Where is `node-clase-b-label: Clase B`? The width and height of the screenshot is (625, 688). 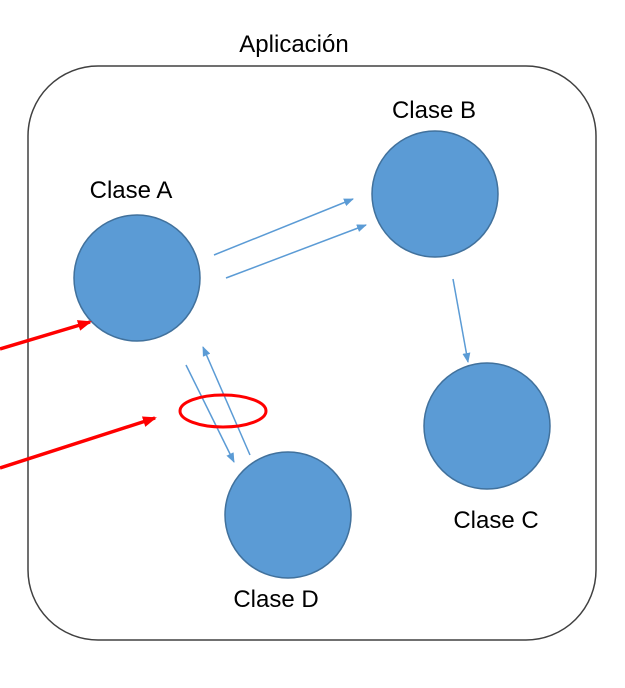 node-clase-b-label: Clase B is located at coordinates (434, 110).